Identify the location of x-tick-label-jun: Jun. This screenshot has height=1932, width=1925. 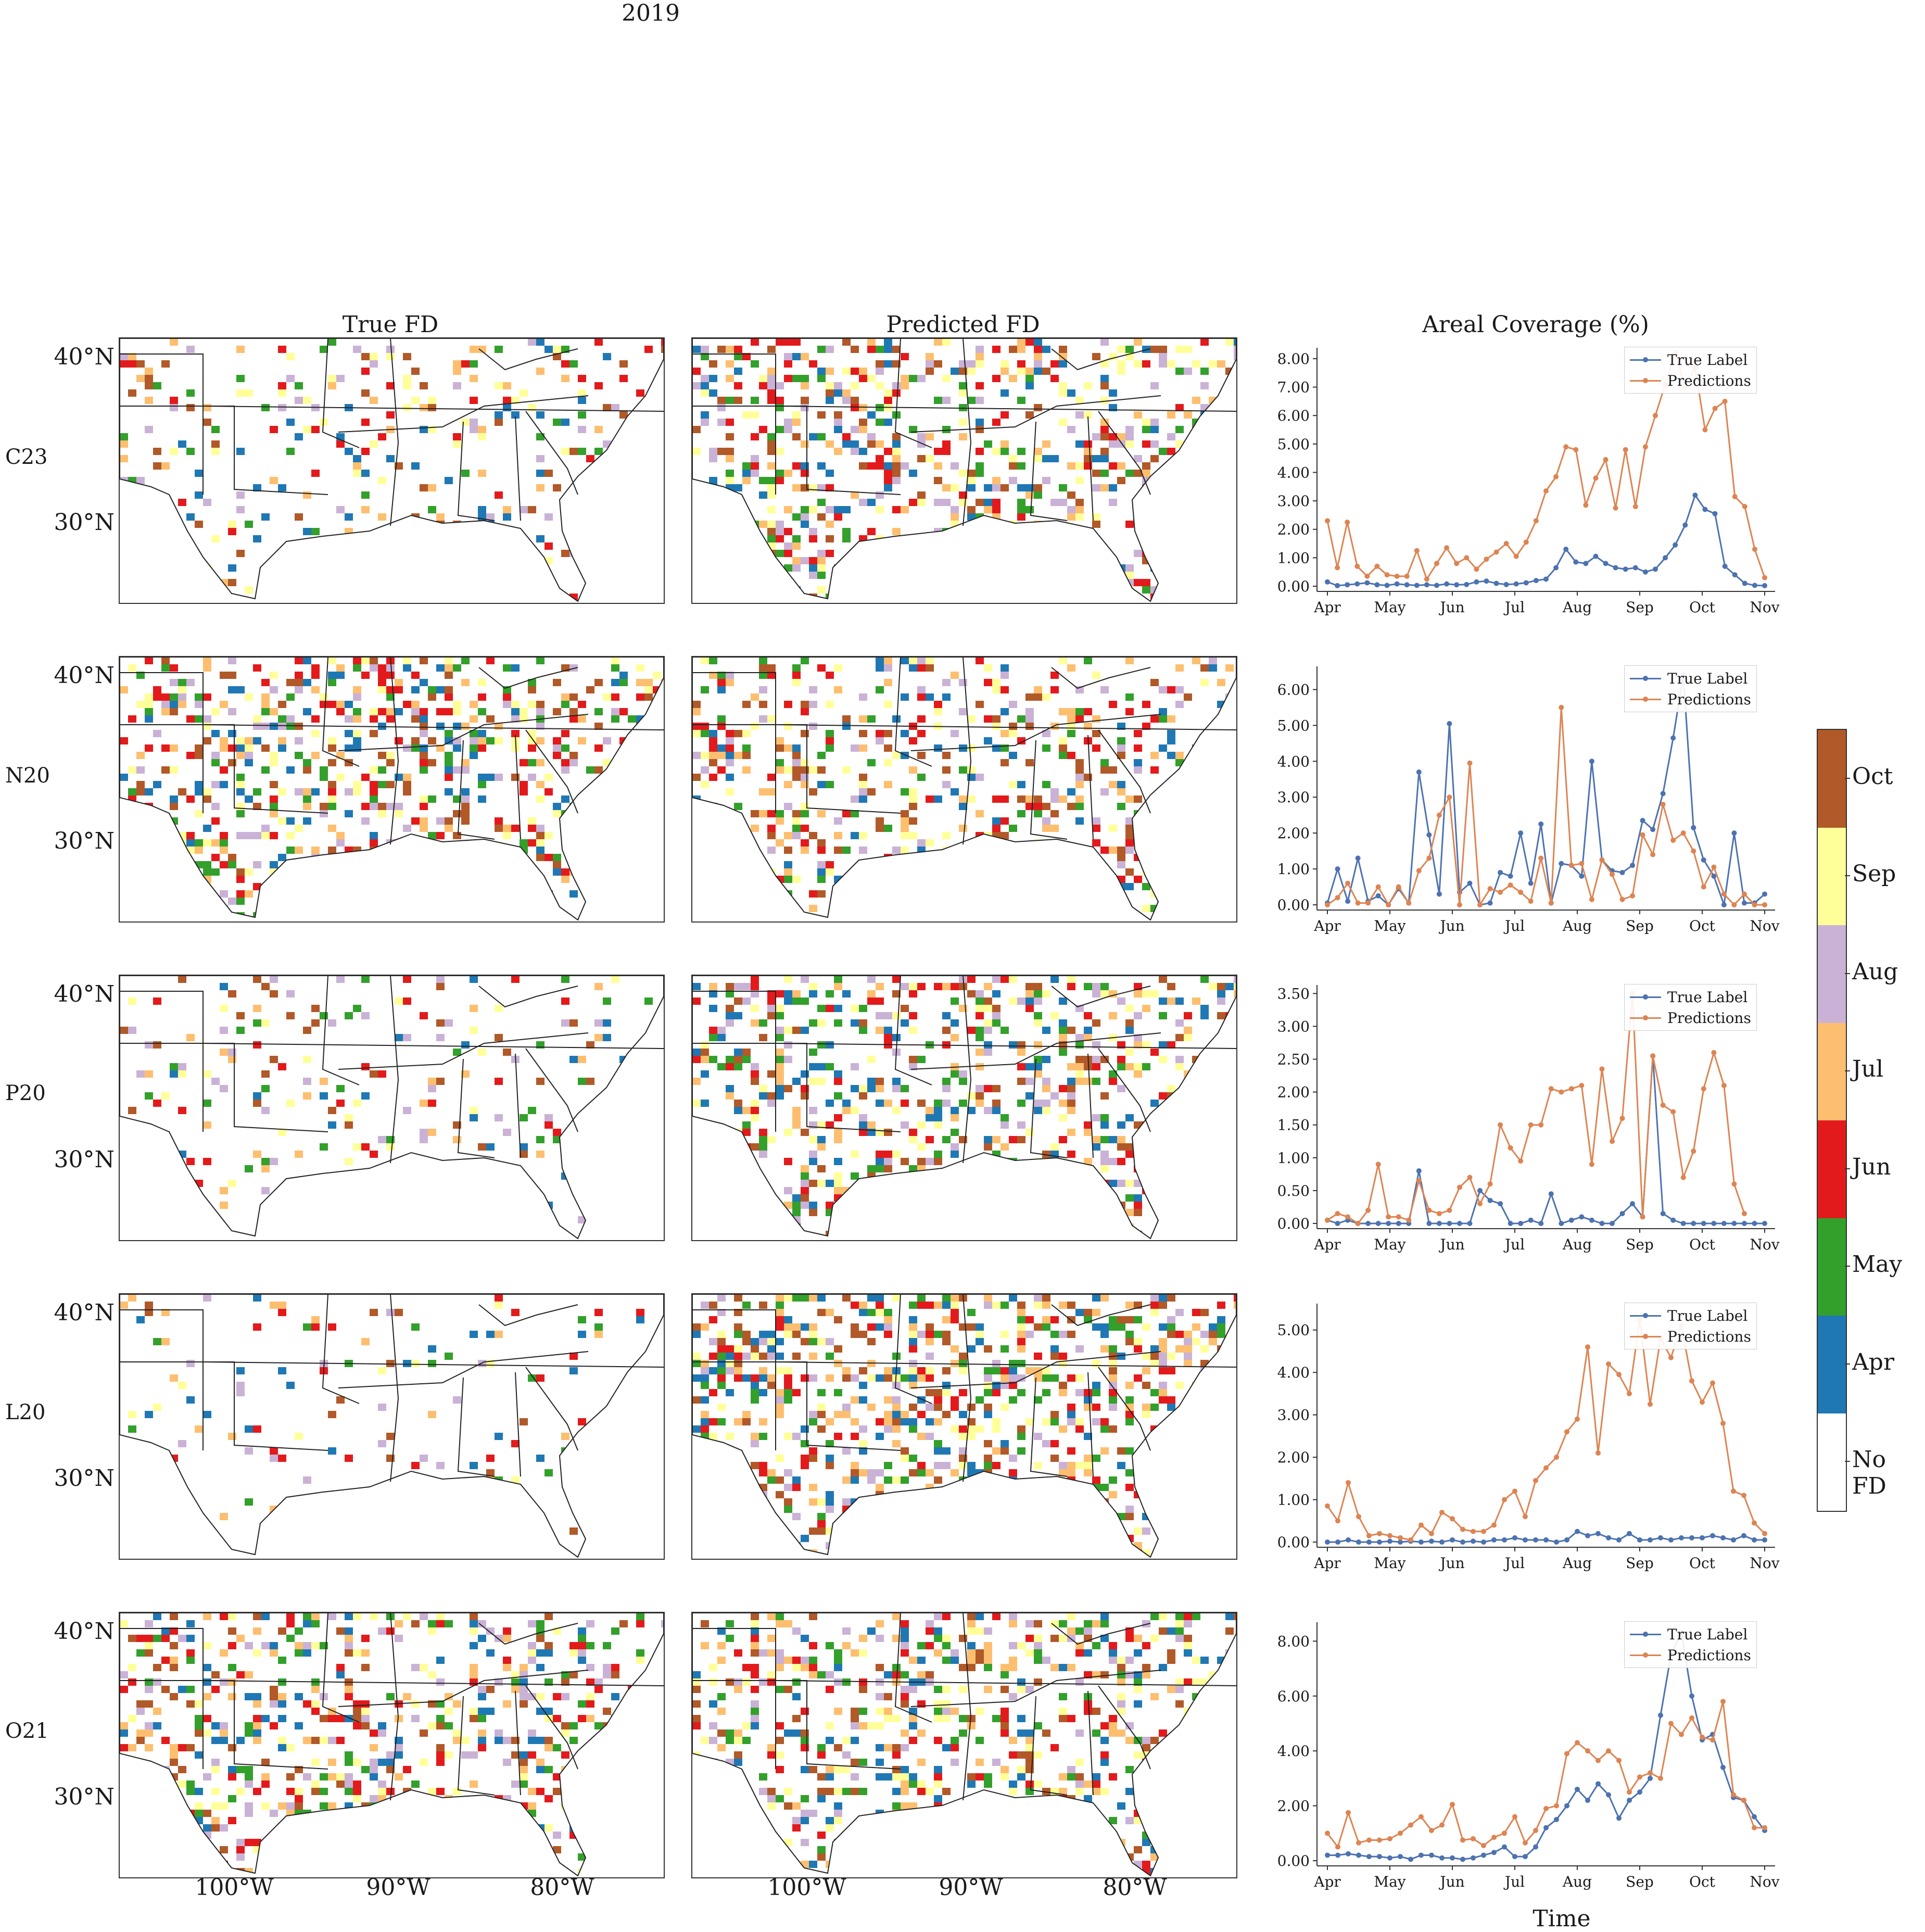
(1451, 926).